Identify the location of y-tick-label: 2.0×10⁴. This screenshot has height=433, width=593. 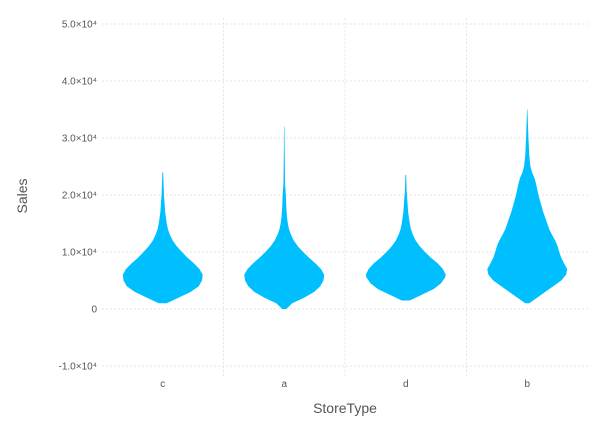
(79, 196).